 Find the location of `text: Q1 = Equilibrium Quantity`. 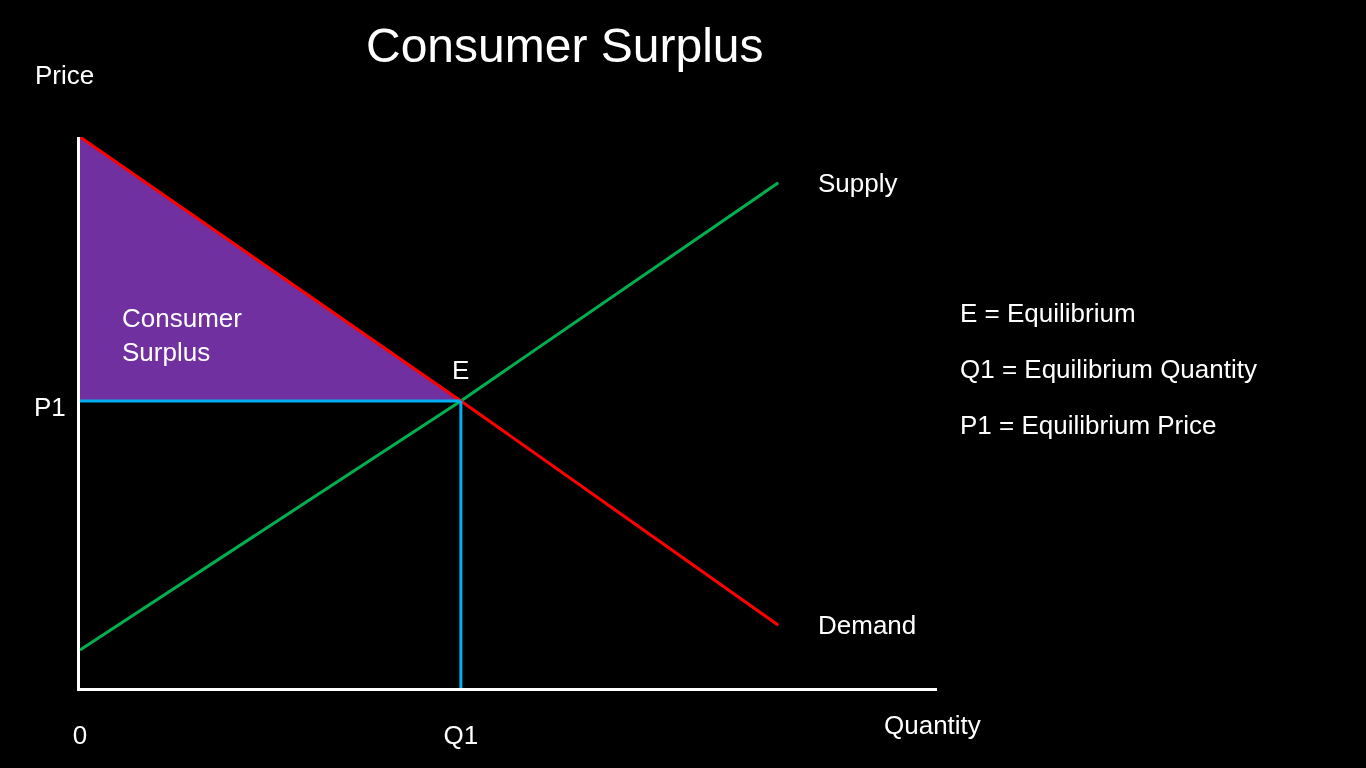

text: Q1 = Equilibrium Quantity is located at coordinates (1108, 369).